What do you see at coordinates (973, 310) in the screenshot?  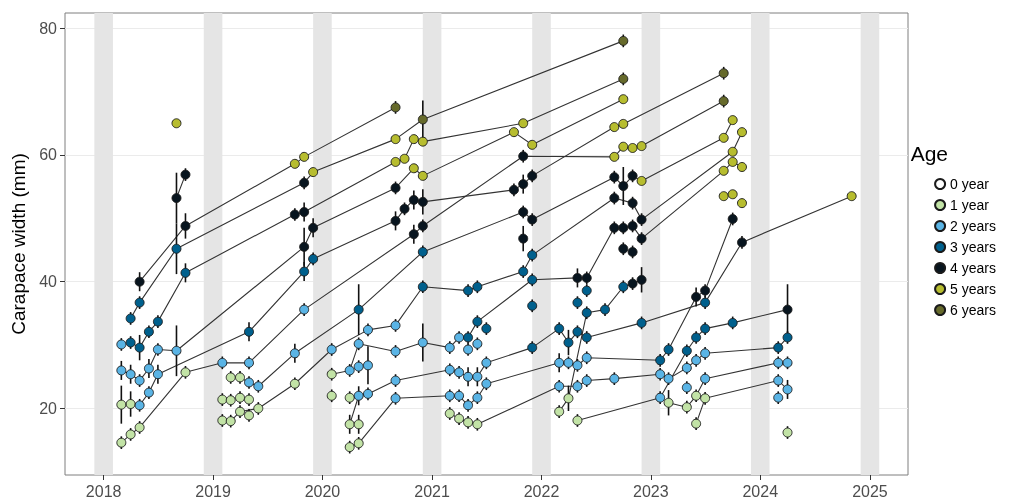 I see `legend-label: 6 years` at bounding box center [973, 310].